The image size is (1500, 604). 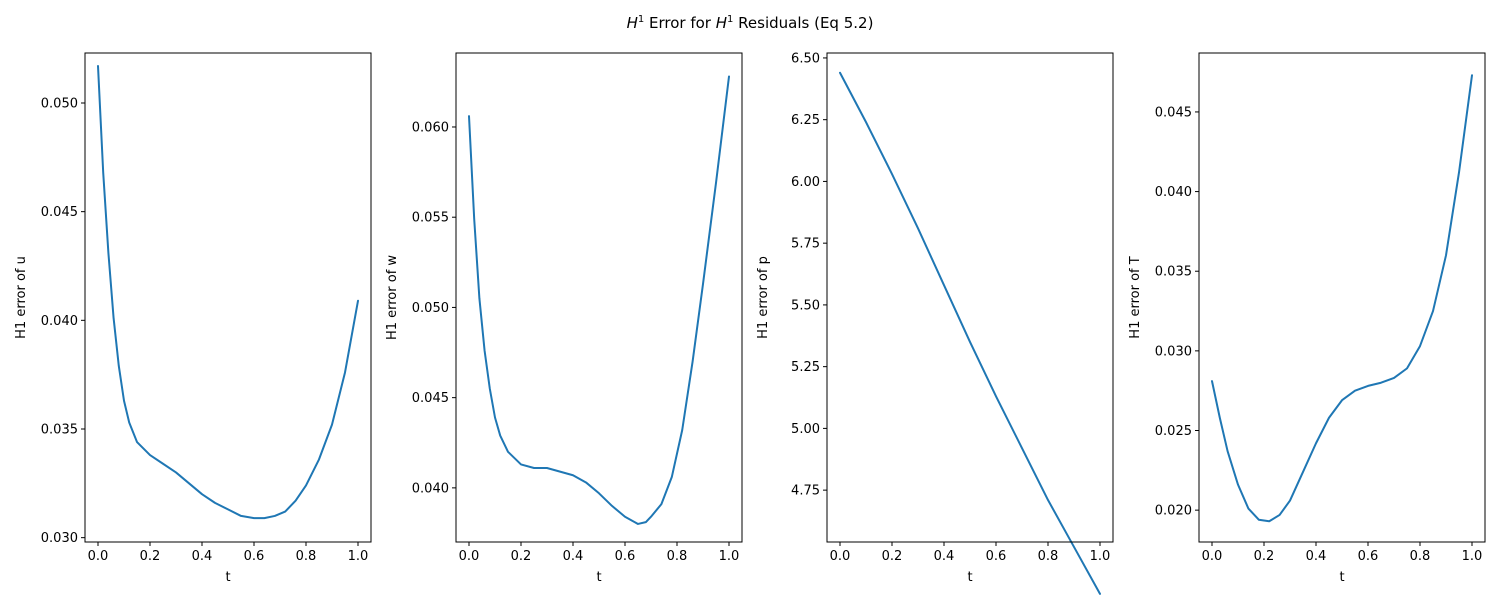 I want to click on suptitle-middle-text: Error for, so click(x=680, y=23).